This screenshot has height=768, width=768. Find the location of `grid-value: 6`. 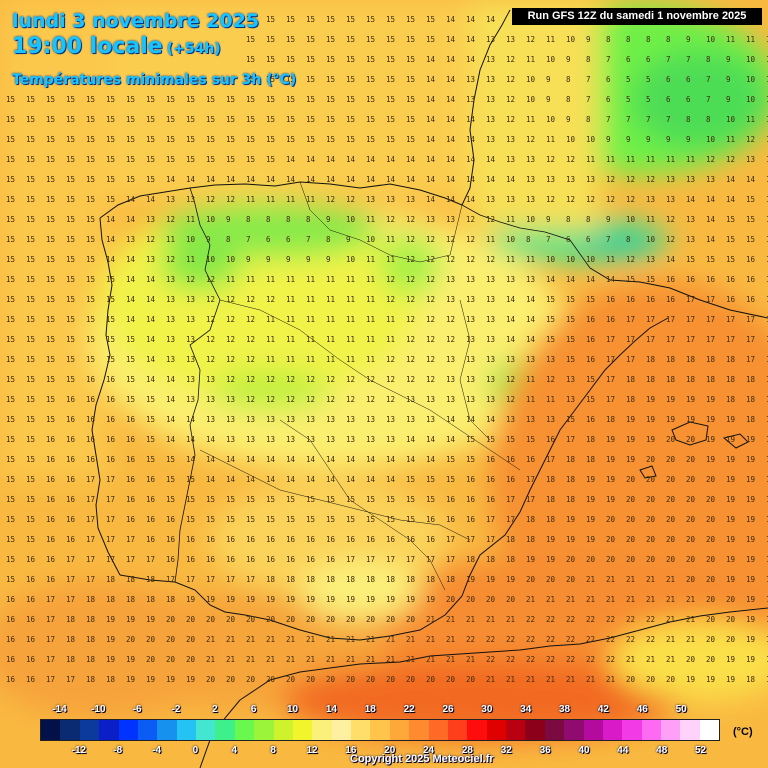

grid-value: 6 is located at coordinates (608, 99).